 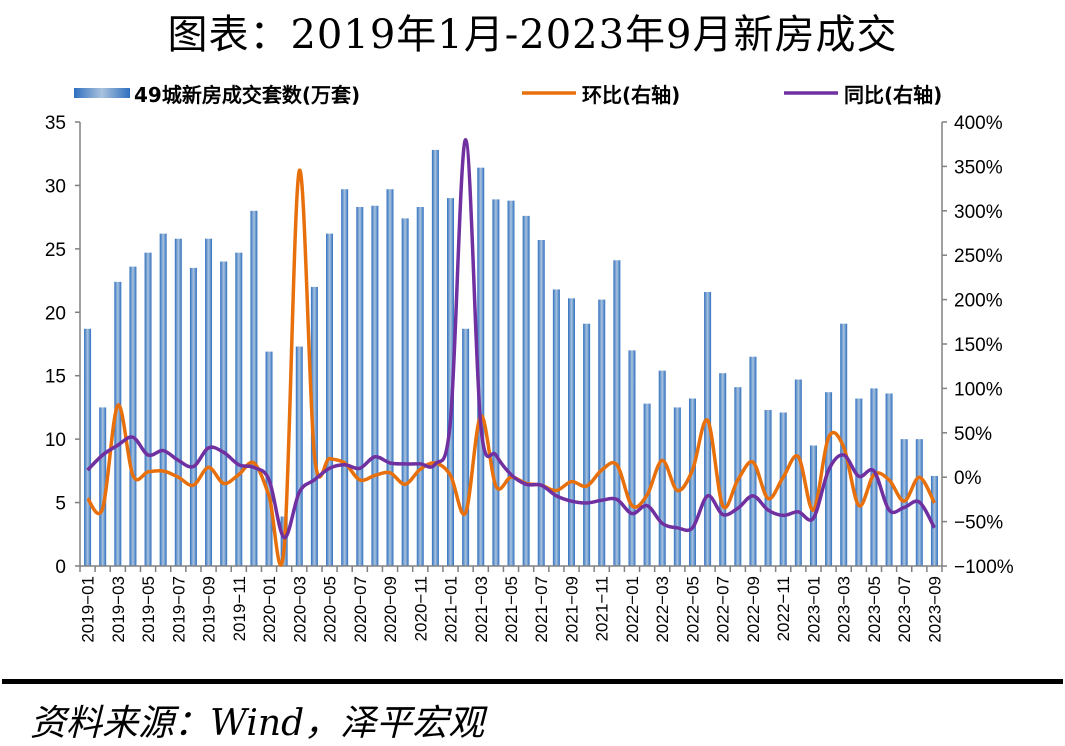 I want to click on x-tick-label: 2022−05, so click(x=692, y=609).